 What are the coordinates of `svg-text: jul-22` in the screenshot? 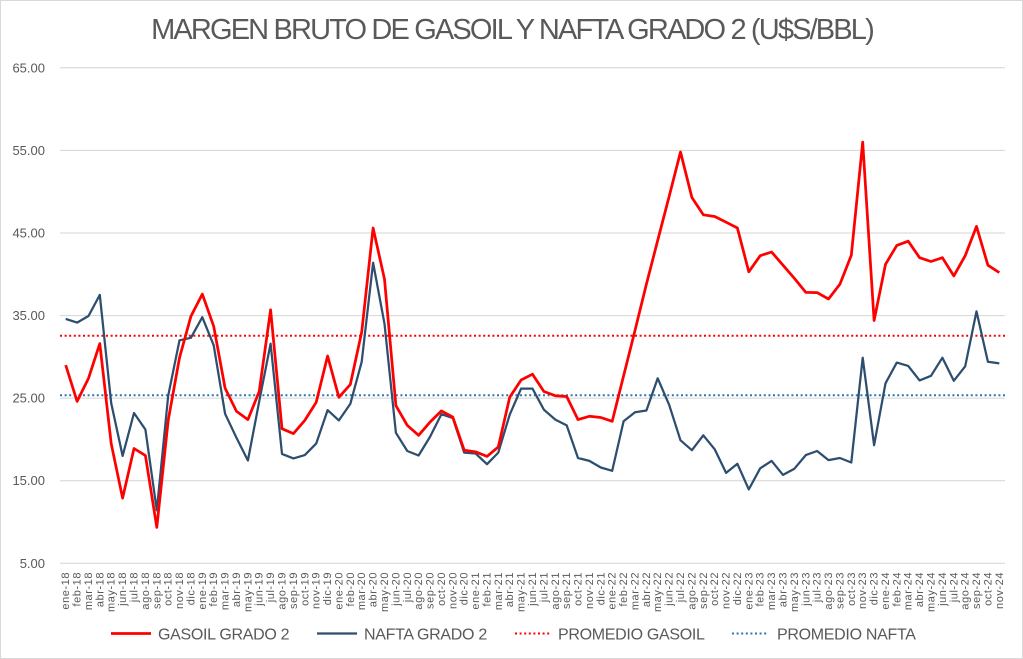 It's located at (681, 587).